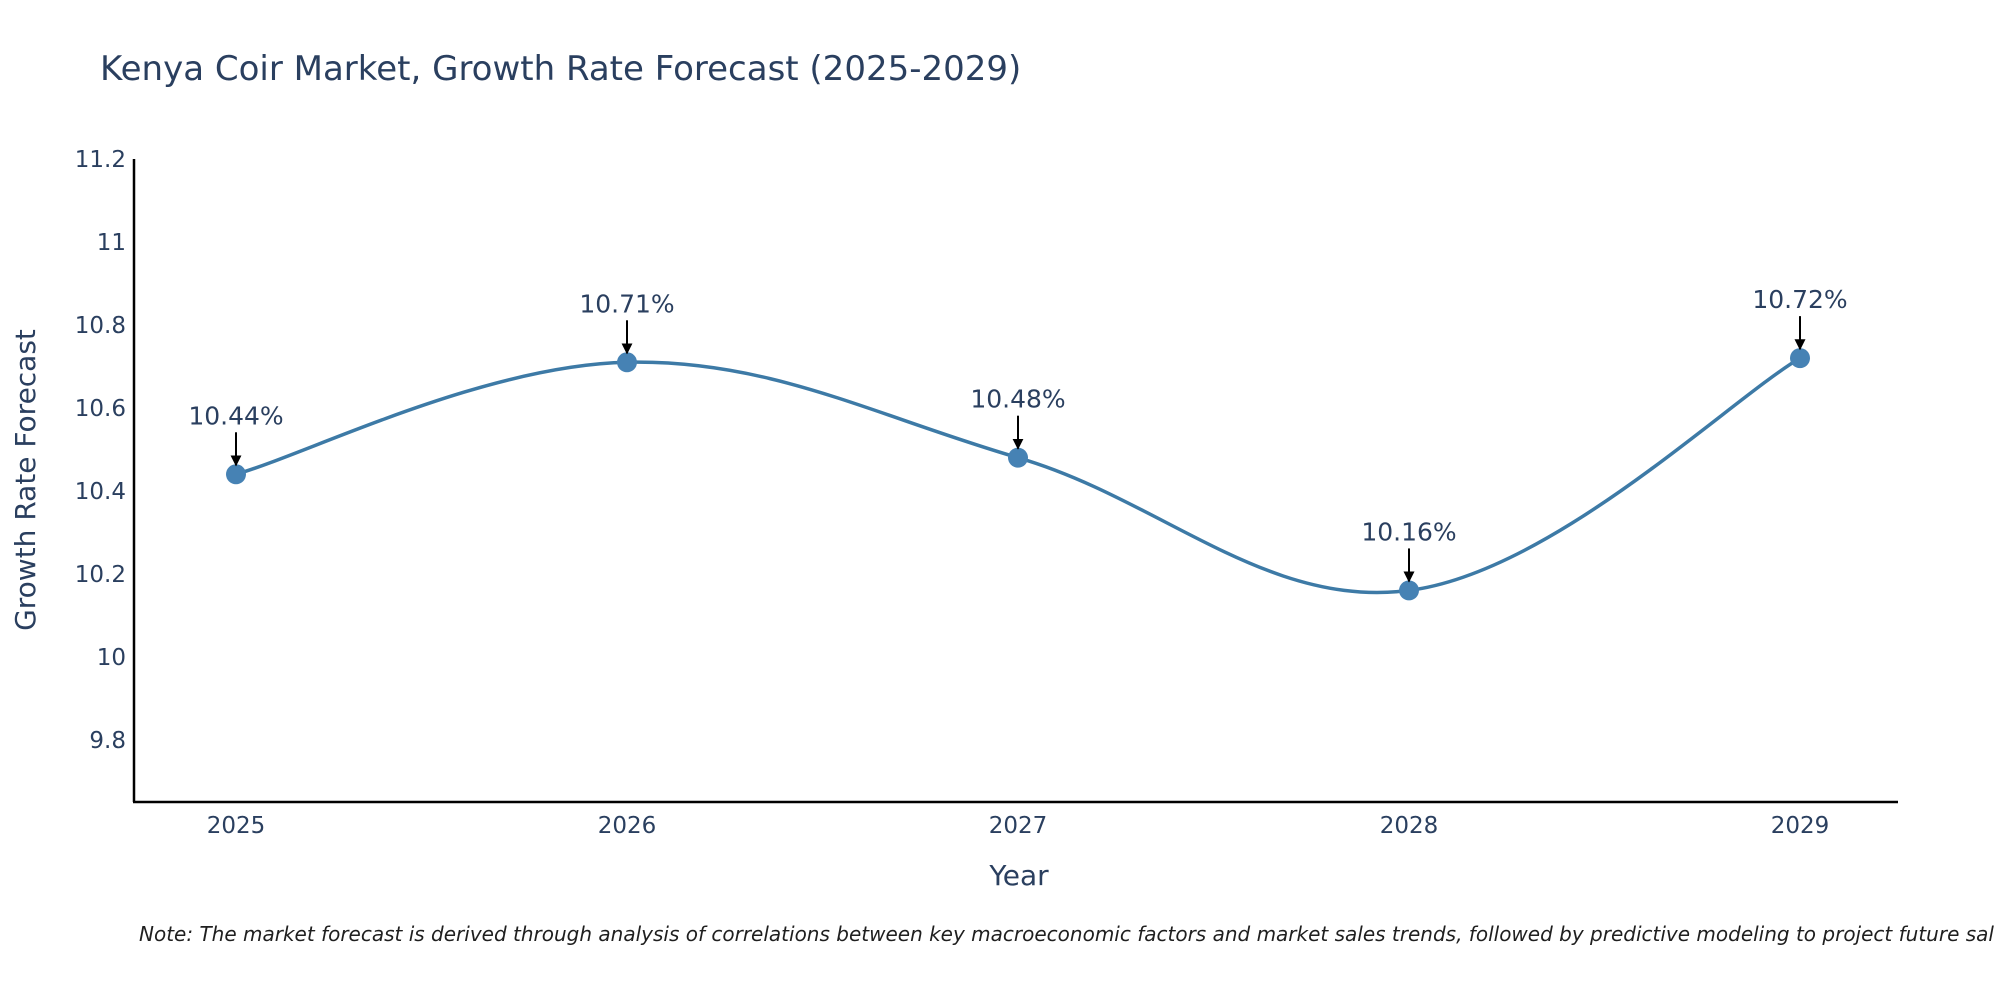 Image resolution: width=2000 pixels, height=1000 pixels. I want to click on y-tick-label: 9.8, so click(107, 741).